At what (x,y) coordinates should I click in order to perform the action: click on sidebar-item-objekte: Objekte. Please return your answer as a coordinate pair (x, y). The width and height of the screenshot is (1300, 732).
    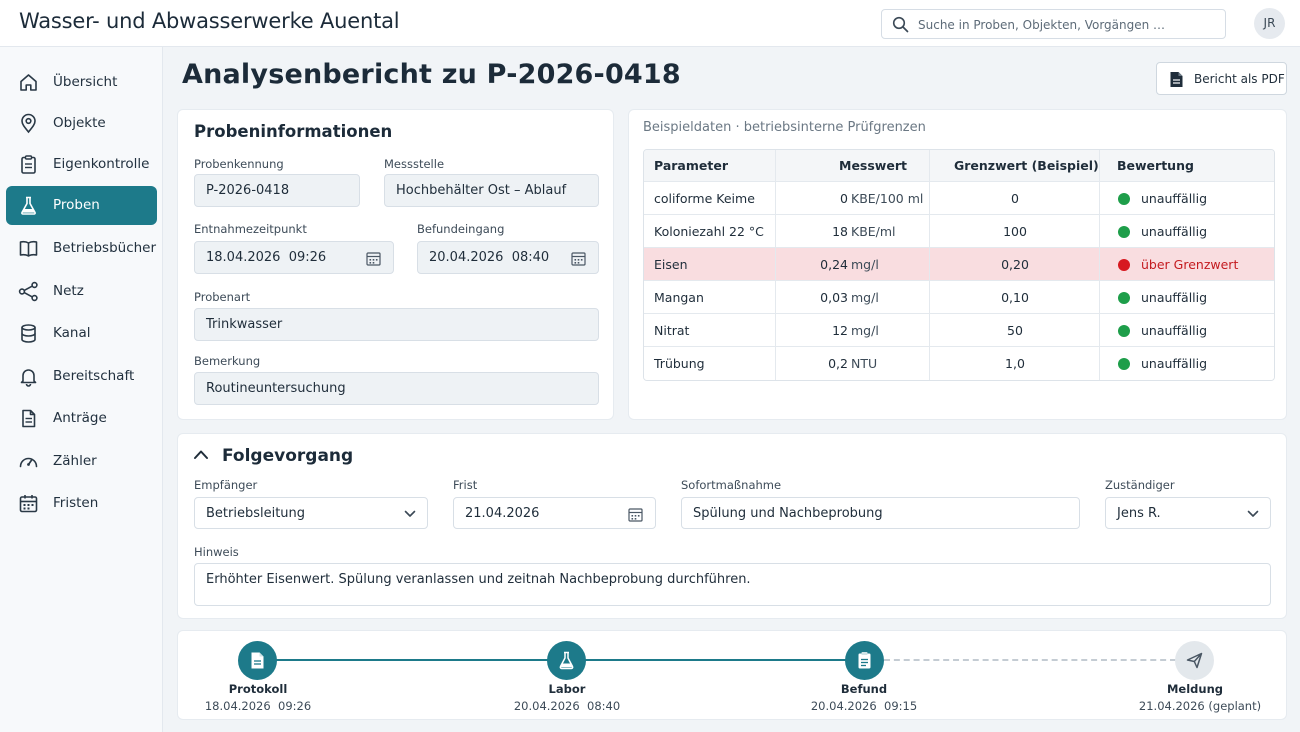
    Looking at the image, I should click on (81, 123).